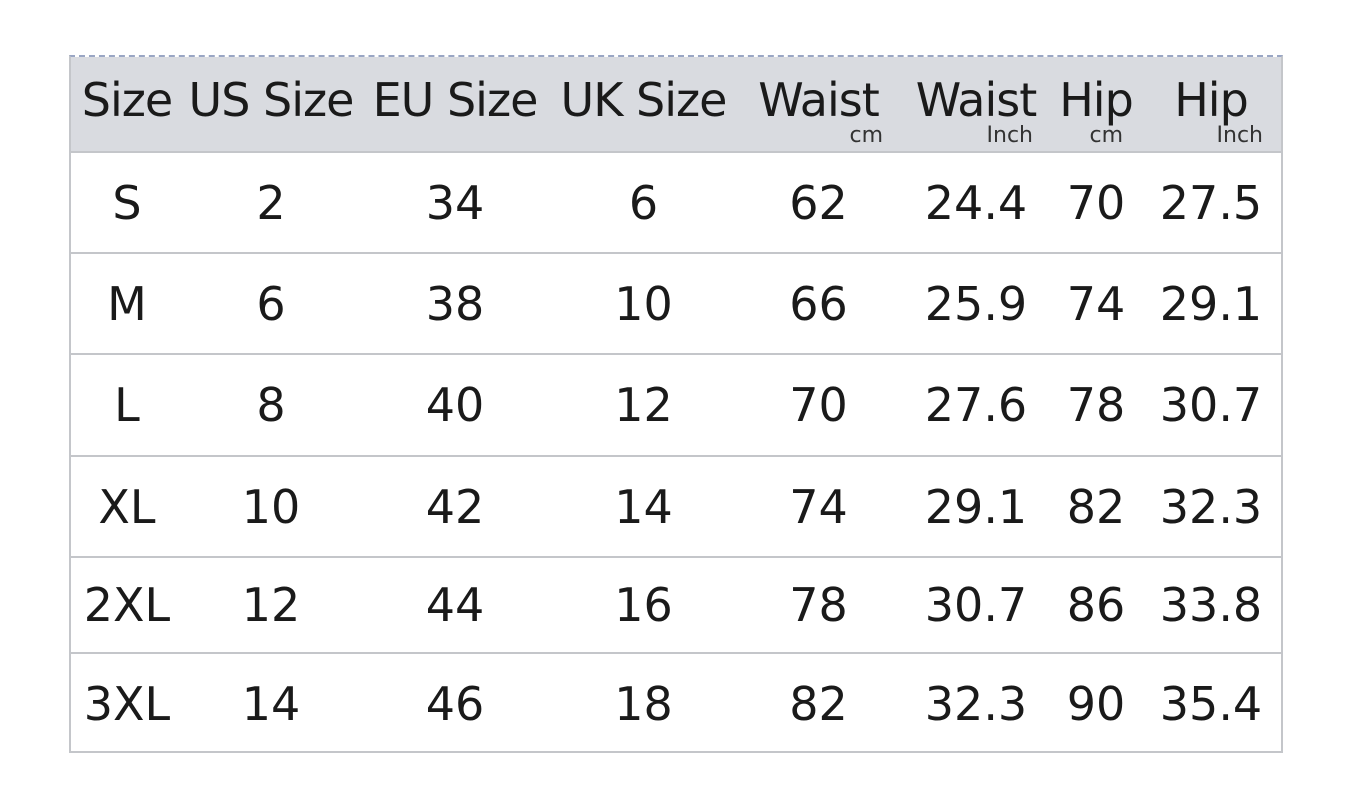 This screenshot has width=1355, height=800. Describe the element at coordinates (1211, 703) in the screenshot. I see `table-cell: 35.4` at that location.